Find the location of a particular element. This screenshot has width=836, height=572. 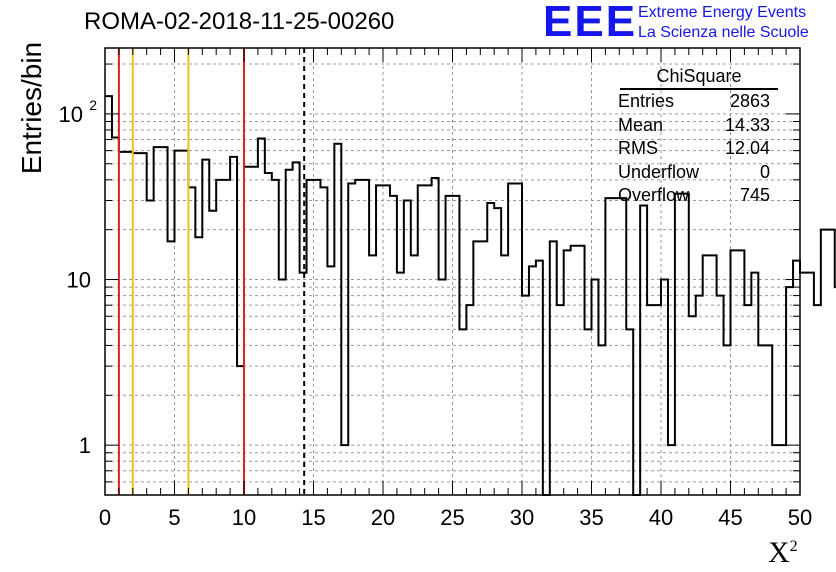

stats-row-rms: RMS 12.04 is located at coordinates (696, 149).